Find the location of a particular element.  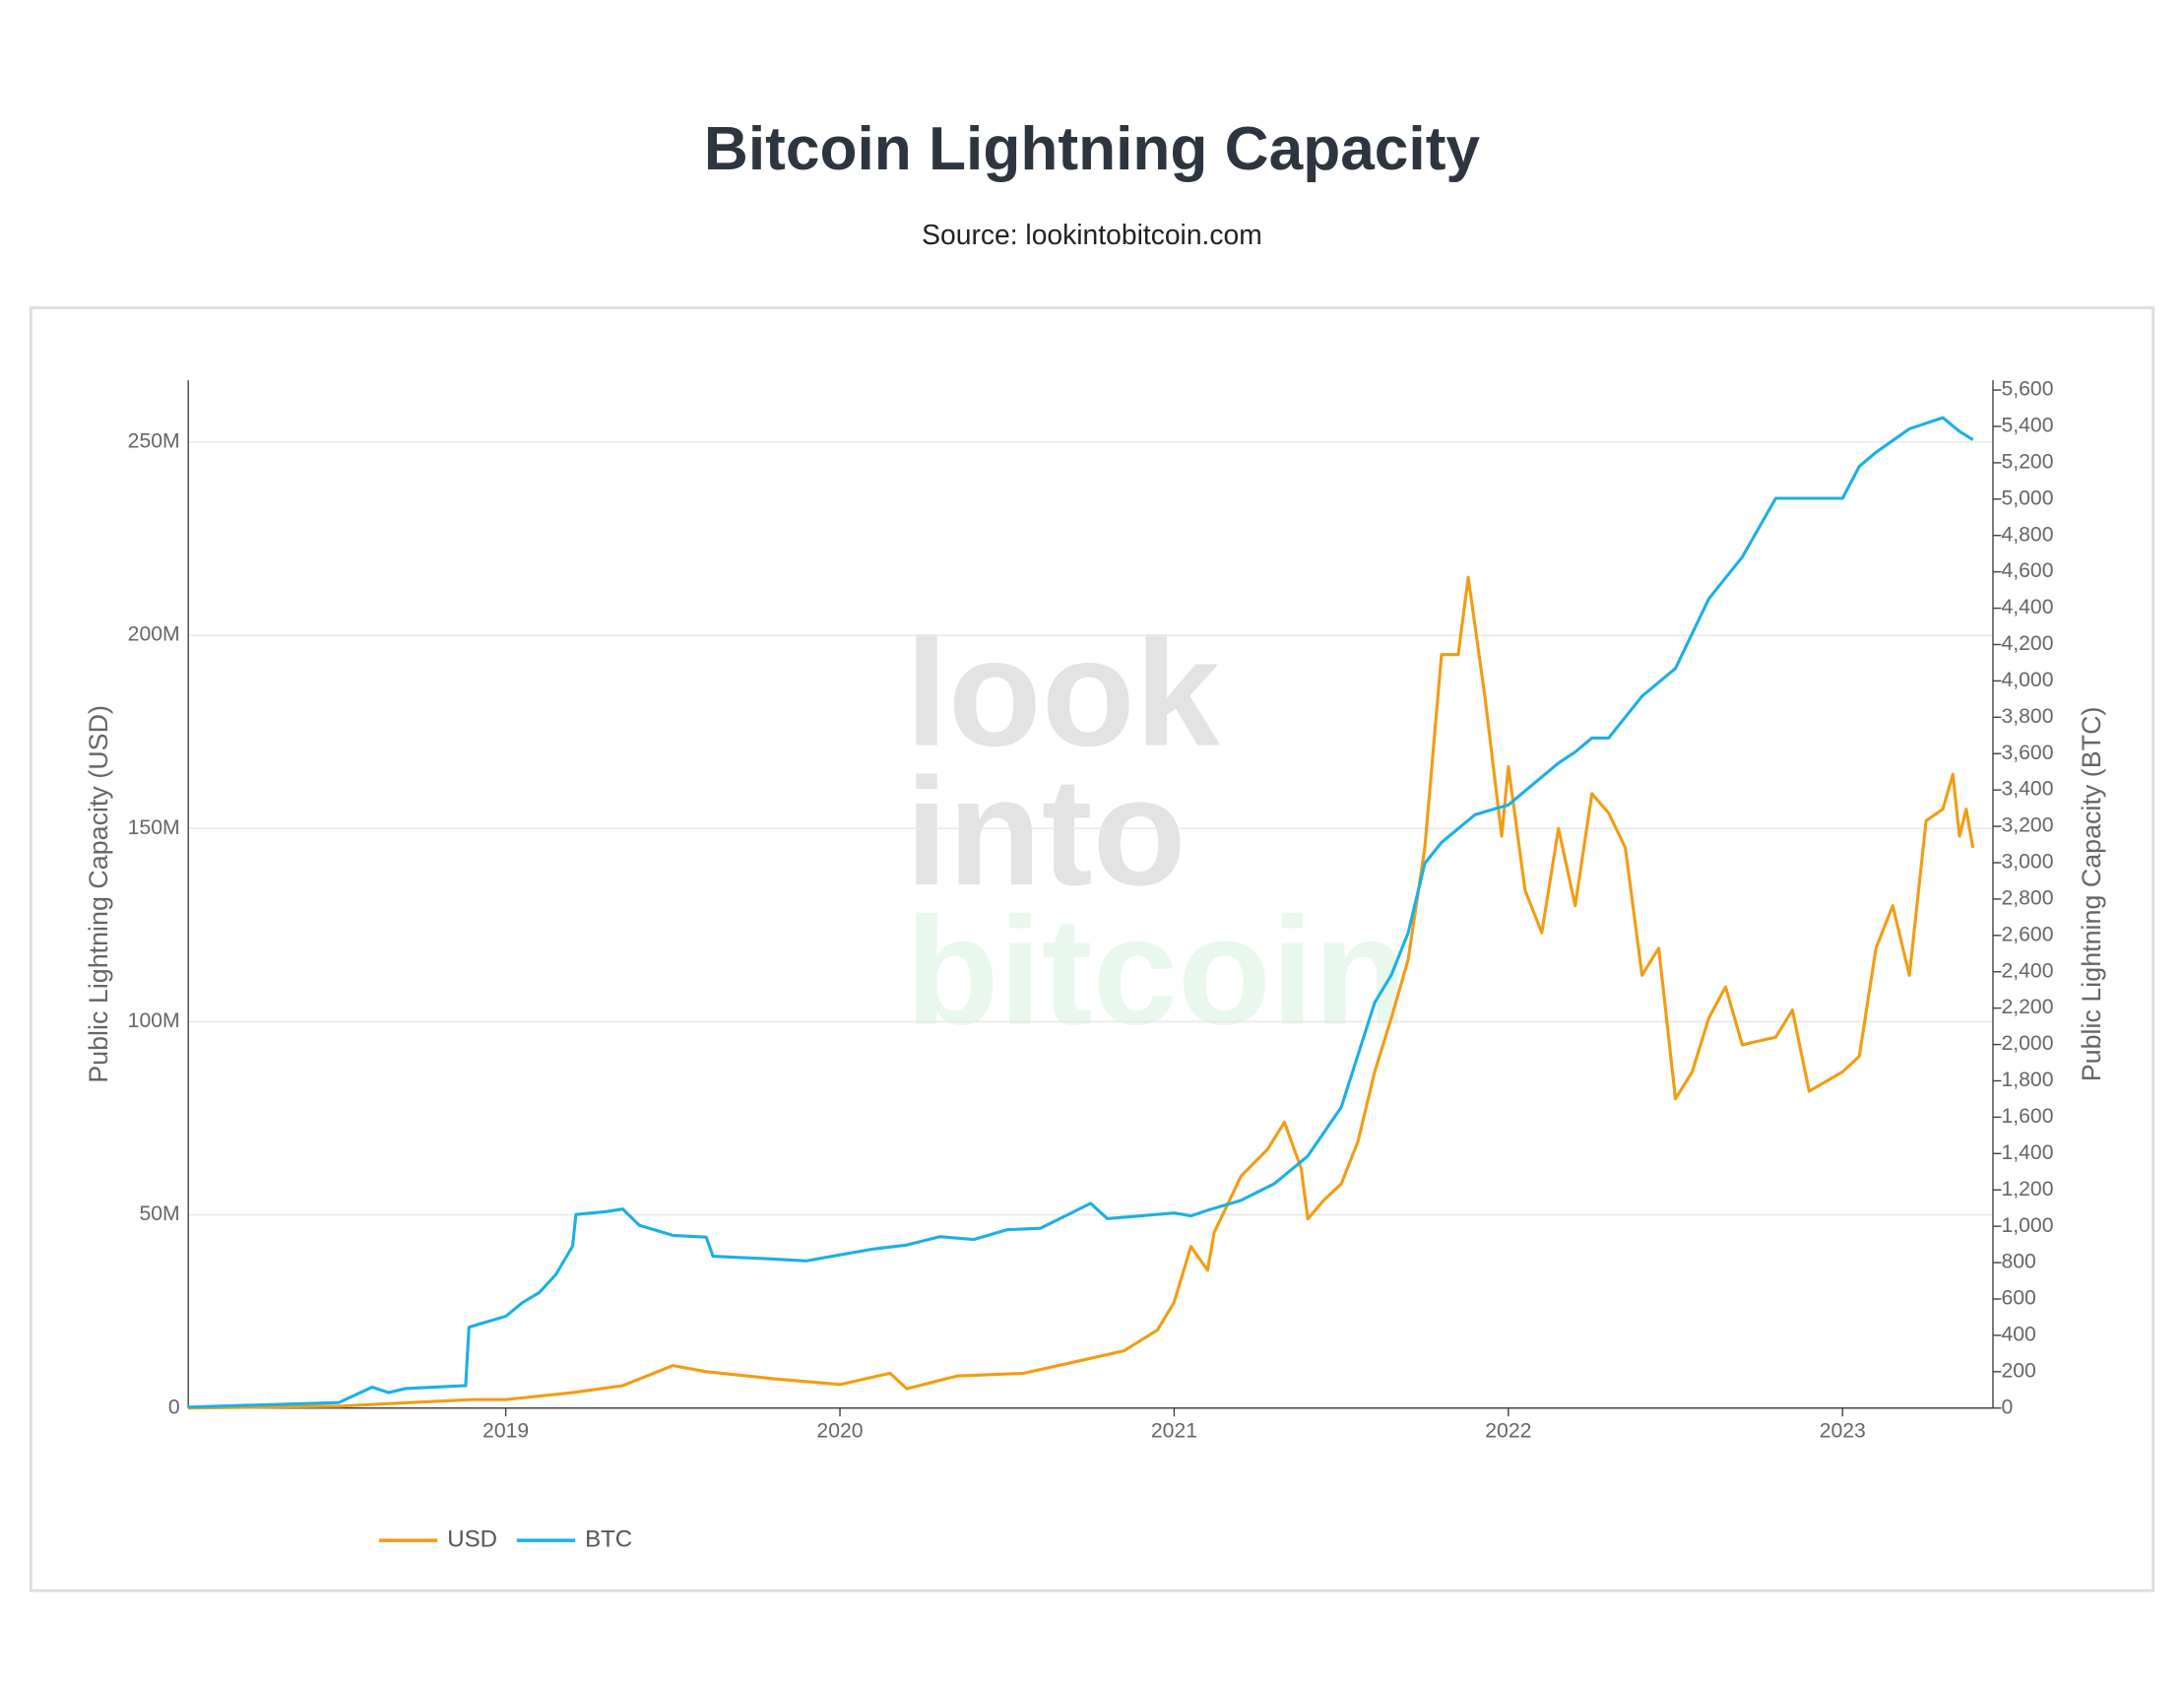

y2-tick-label: 5,600 is located at coordinates (2027, 390).